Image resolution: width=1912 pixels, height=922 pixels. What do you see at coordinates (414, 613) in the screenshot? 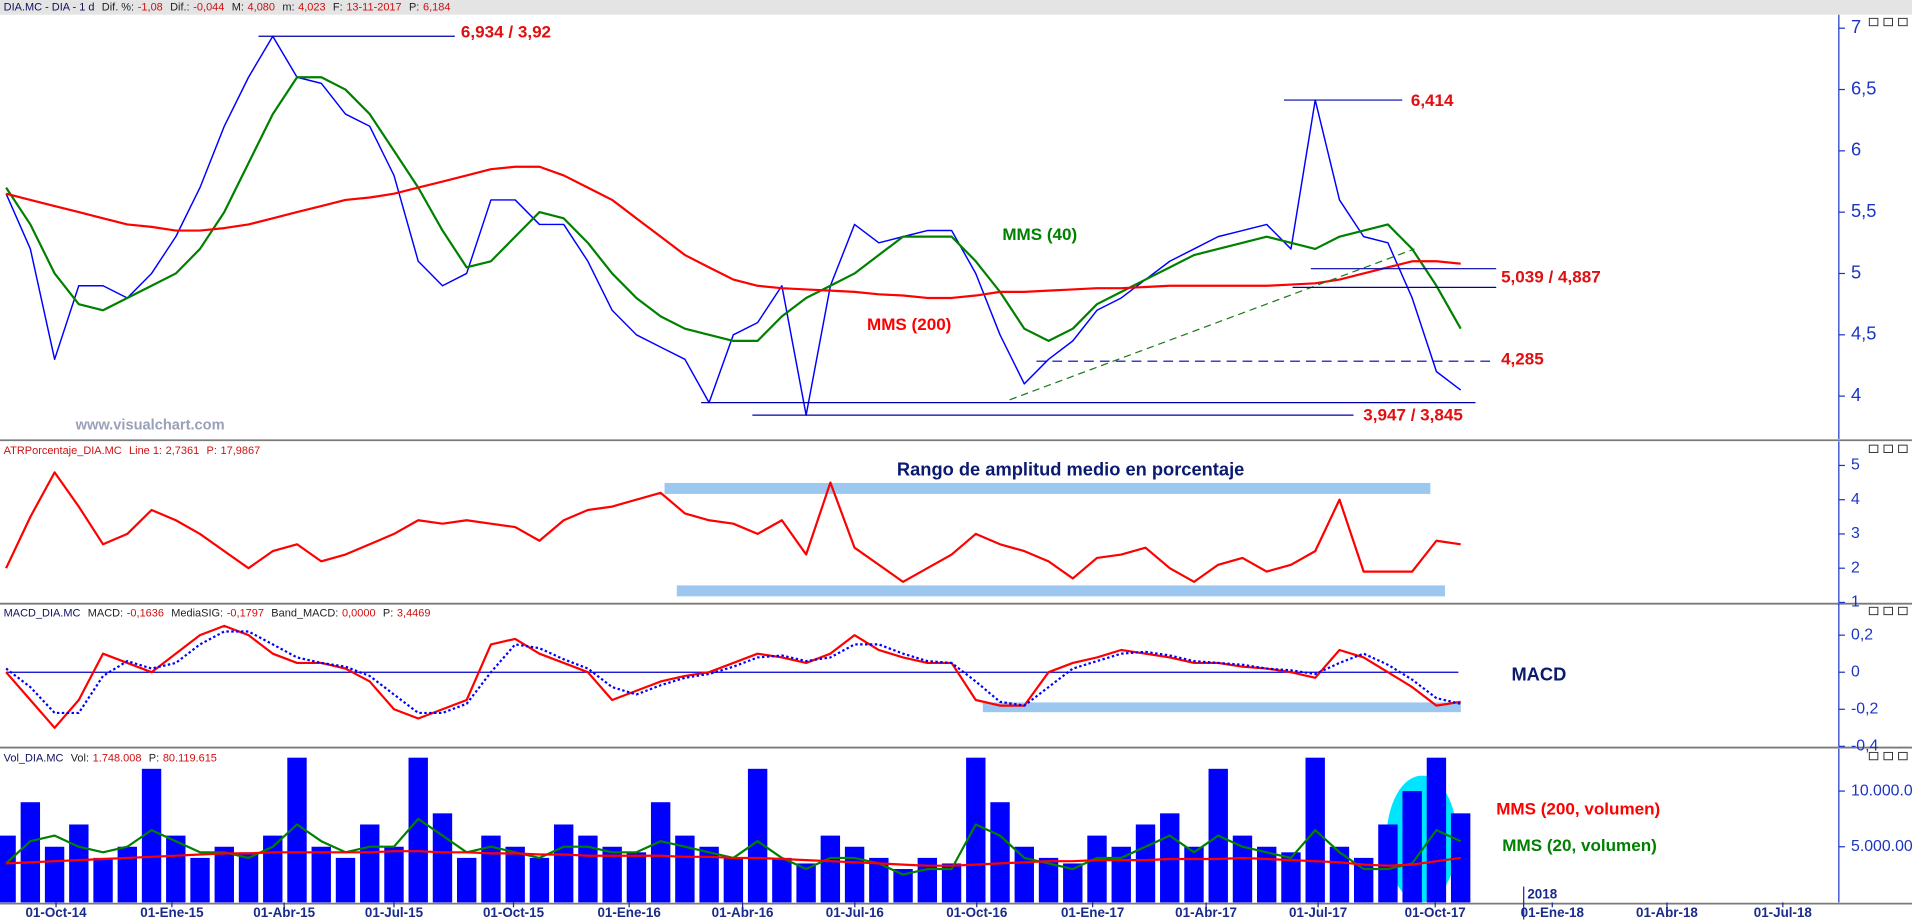
I see `info-value: 3,4469` at bounding box center [414, 613].